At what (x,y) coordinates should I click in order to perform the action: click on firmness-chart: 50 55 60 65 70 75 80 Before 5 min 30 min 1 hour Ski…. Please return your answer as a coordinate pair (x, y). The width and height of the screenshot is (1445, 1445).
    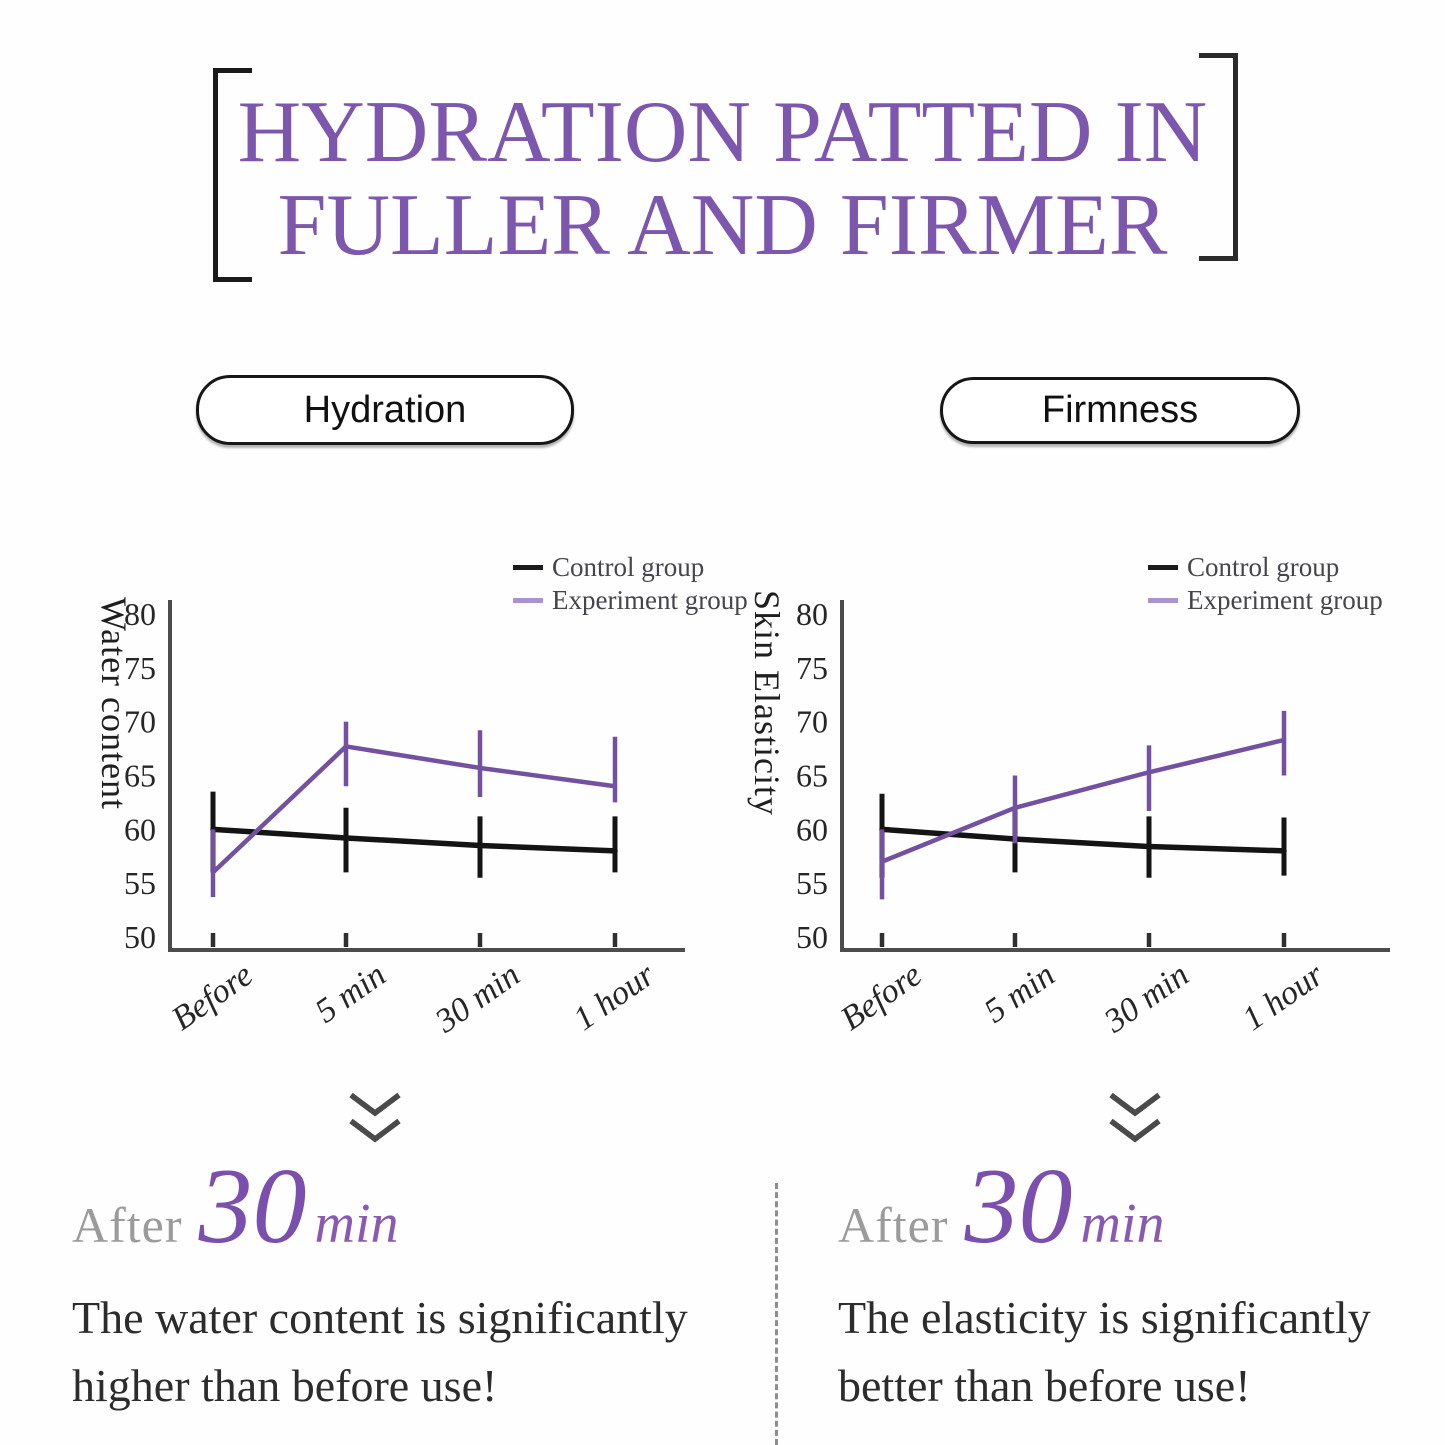
    Looking at the image, I should click on (1068, 815).